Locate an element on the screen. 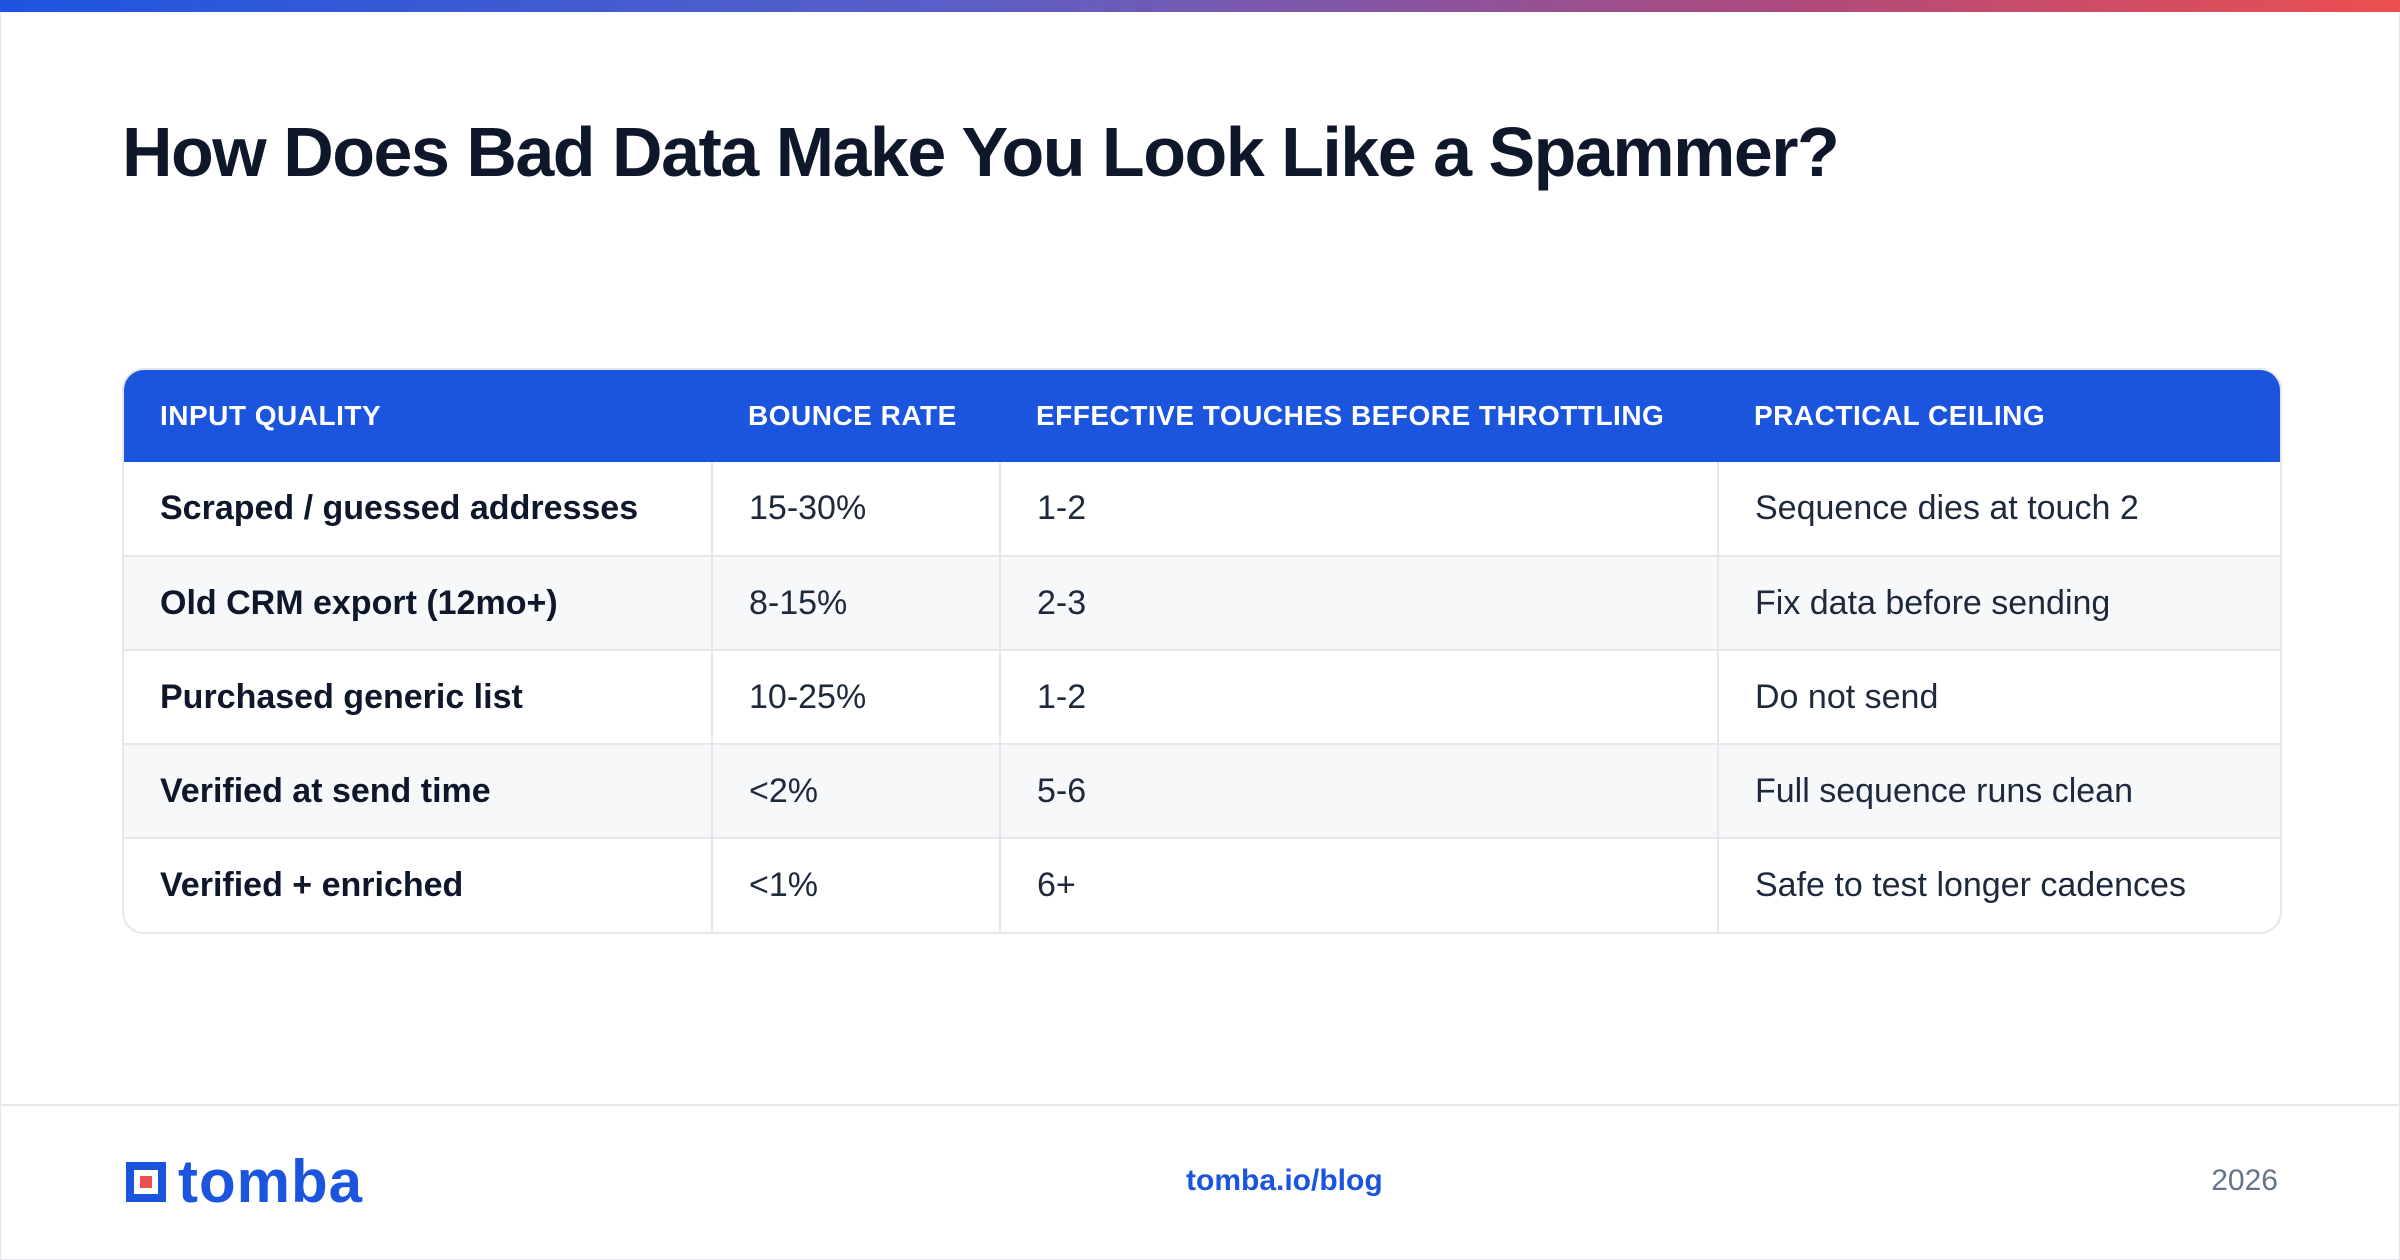 Image resolution: width=2400 pixels, height=1260 pixels. cell-input-quality: Old CRM export (12mo+) is located at coordinates (418, 602).